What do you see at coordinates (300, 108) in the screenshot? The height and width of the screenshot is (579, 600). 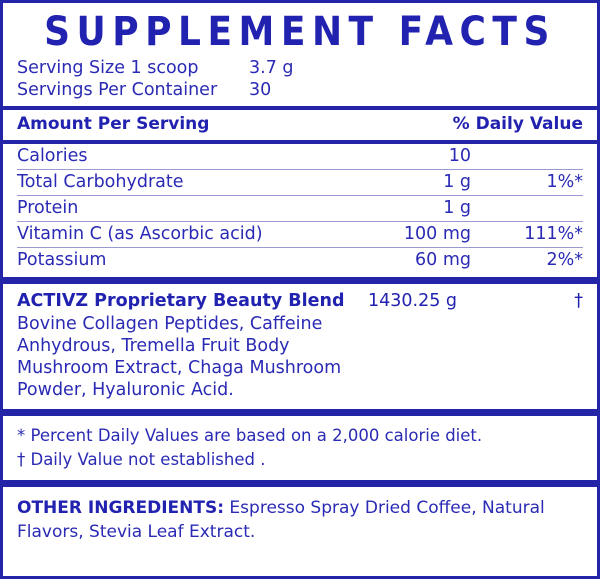 I see `divider-above-table-header` at bounding box center [300, 108].